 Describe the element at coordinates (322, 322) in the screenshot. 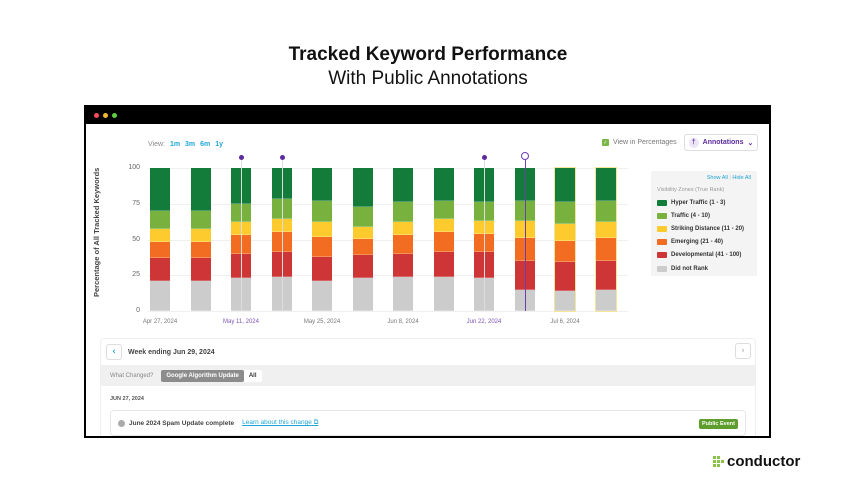

I see `x-tick-label: May 25, 2024` at that location.